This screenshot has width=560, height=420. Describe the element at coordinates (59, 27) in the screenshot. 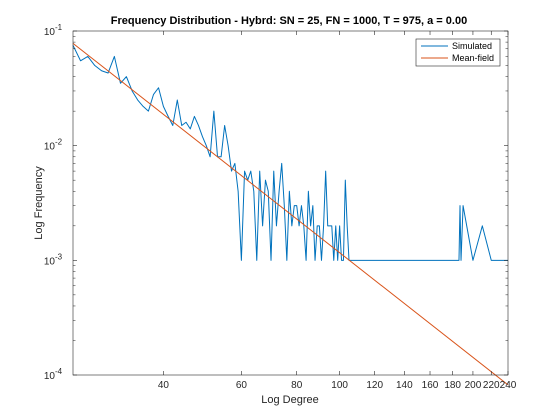

I see `y-tick-exponent: -1` at that location.